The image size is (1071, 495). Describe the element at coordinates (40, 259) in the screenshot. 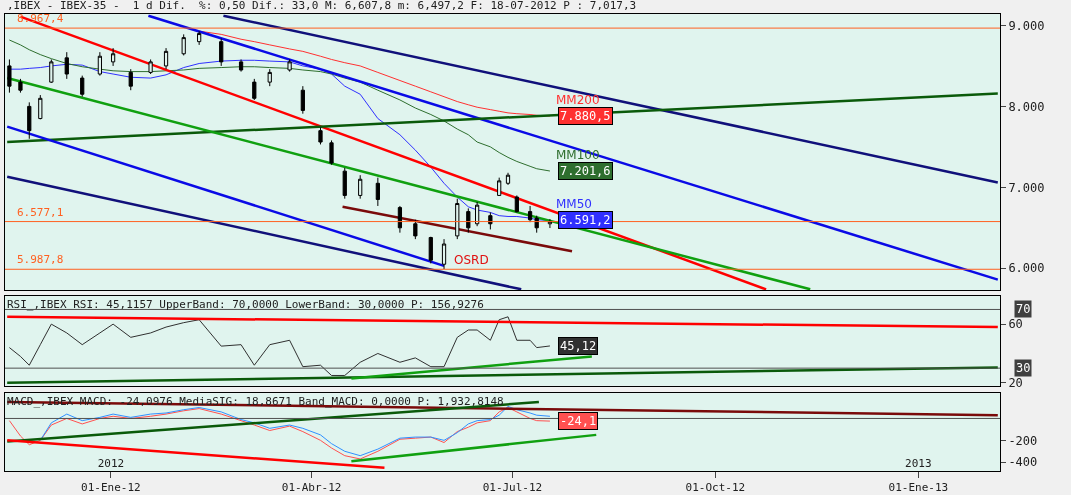

I see `ref-line-label: 5.987,8` at that location.